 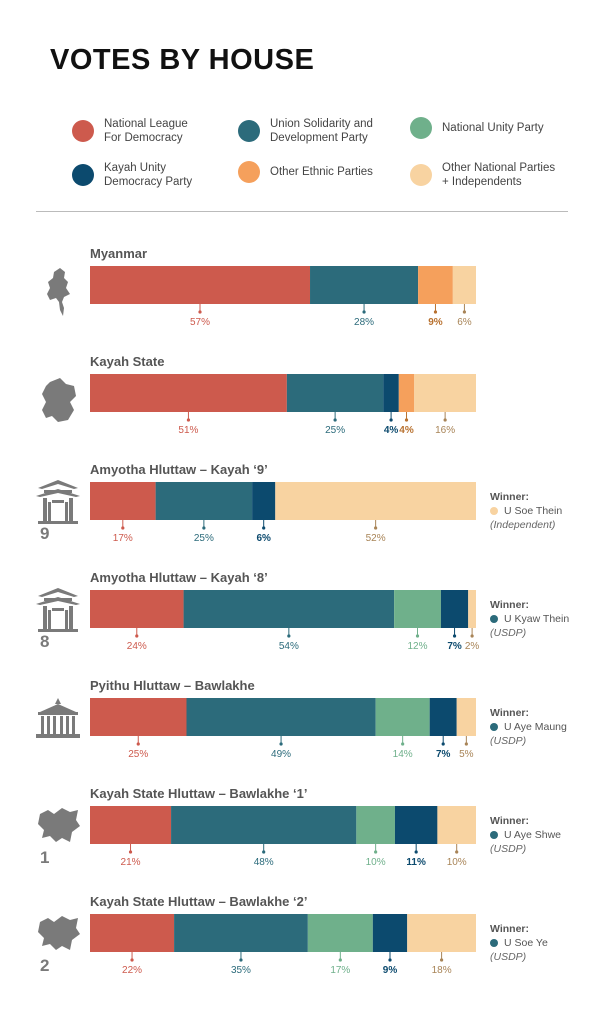 What do you see at coordinates (45, 965) in the screenshot?
I see `row-icon-number: 2` at bounding box center [45, 965].